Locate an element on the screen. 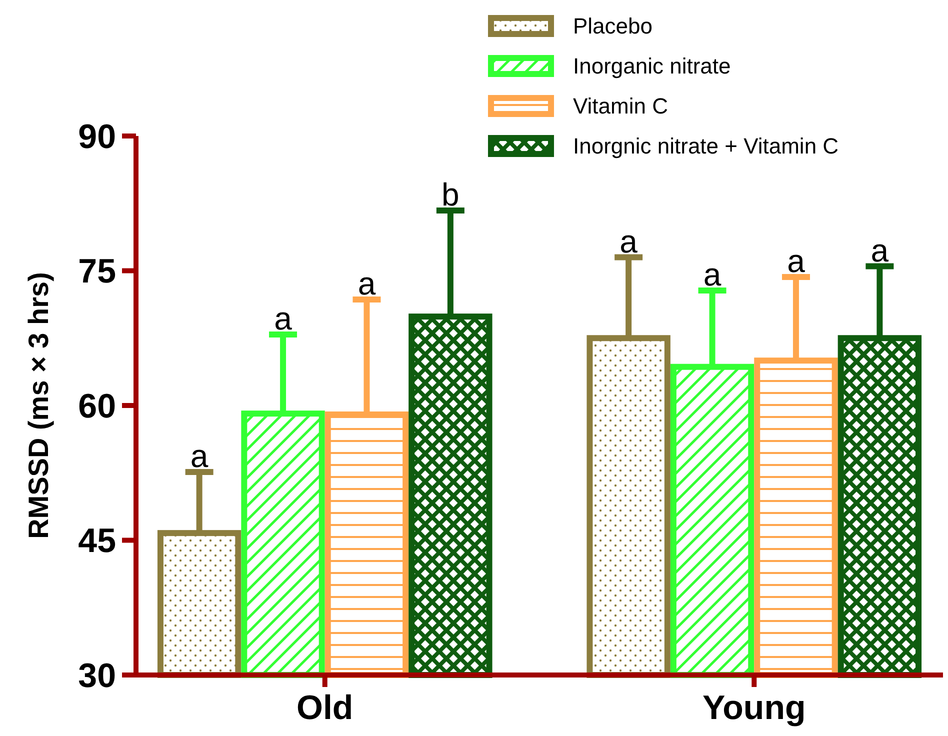 The image size is (948, 736). legend-label: Inorgnic nitrate + Vitamin C is located at coordinates (706, 146).